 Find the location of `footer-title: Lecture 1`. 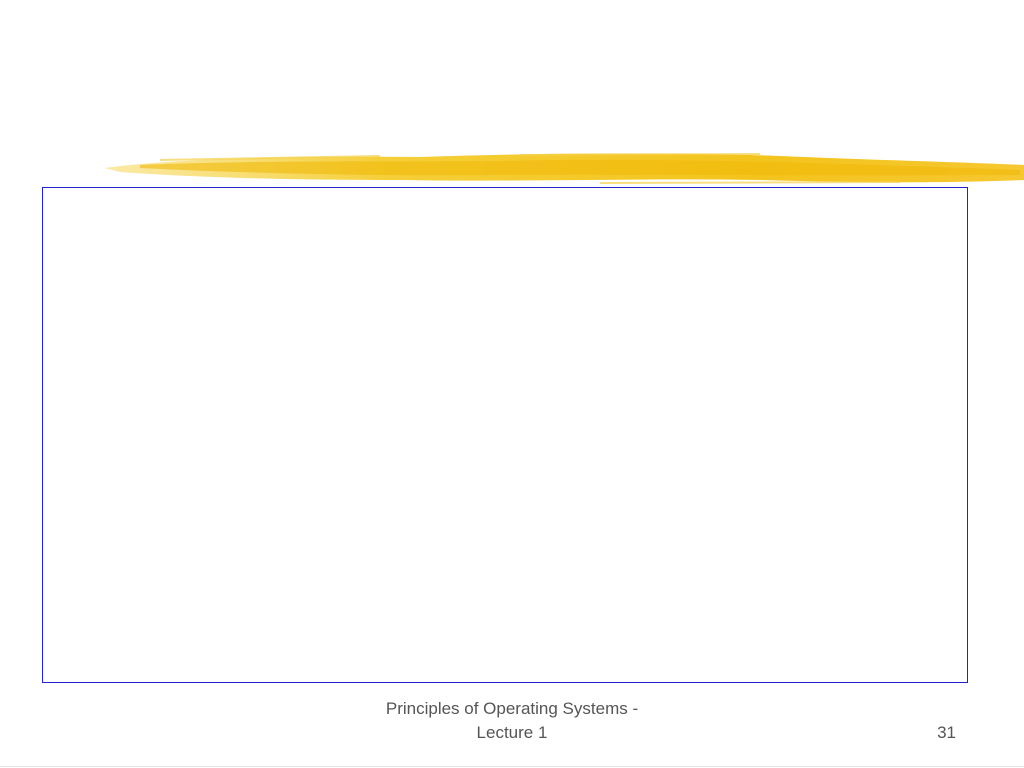

footer-title: Lecture 1 is located at coordinates (512, 732).